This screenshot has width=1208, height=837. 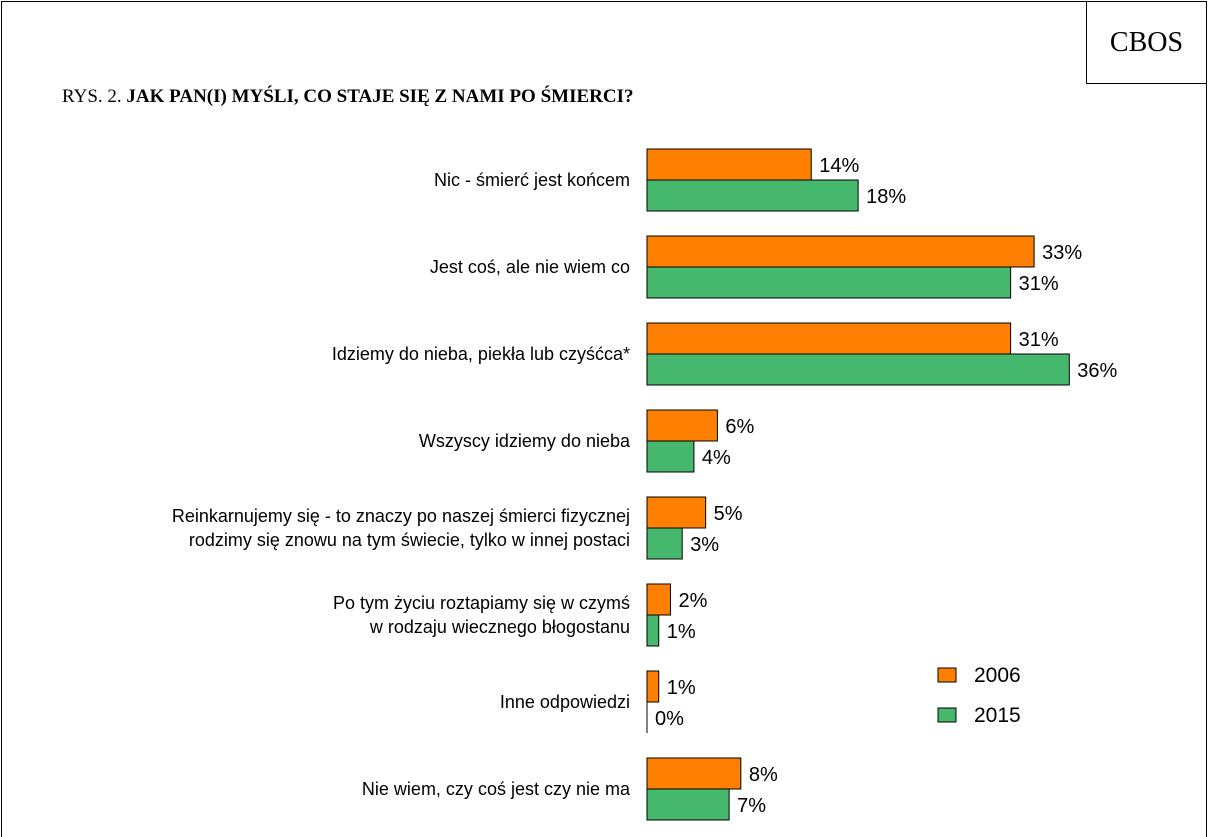 I want to click on data-label: 8%, so click(x=763, y=775).